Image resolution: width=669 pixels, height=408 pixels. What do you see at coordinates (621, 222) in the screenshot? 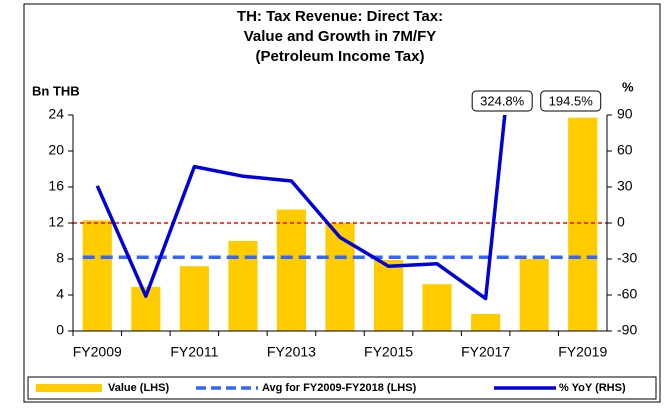
I see `y2-tick-label: 0` at bounding box center [621, 222].